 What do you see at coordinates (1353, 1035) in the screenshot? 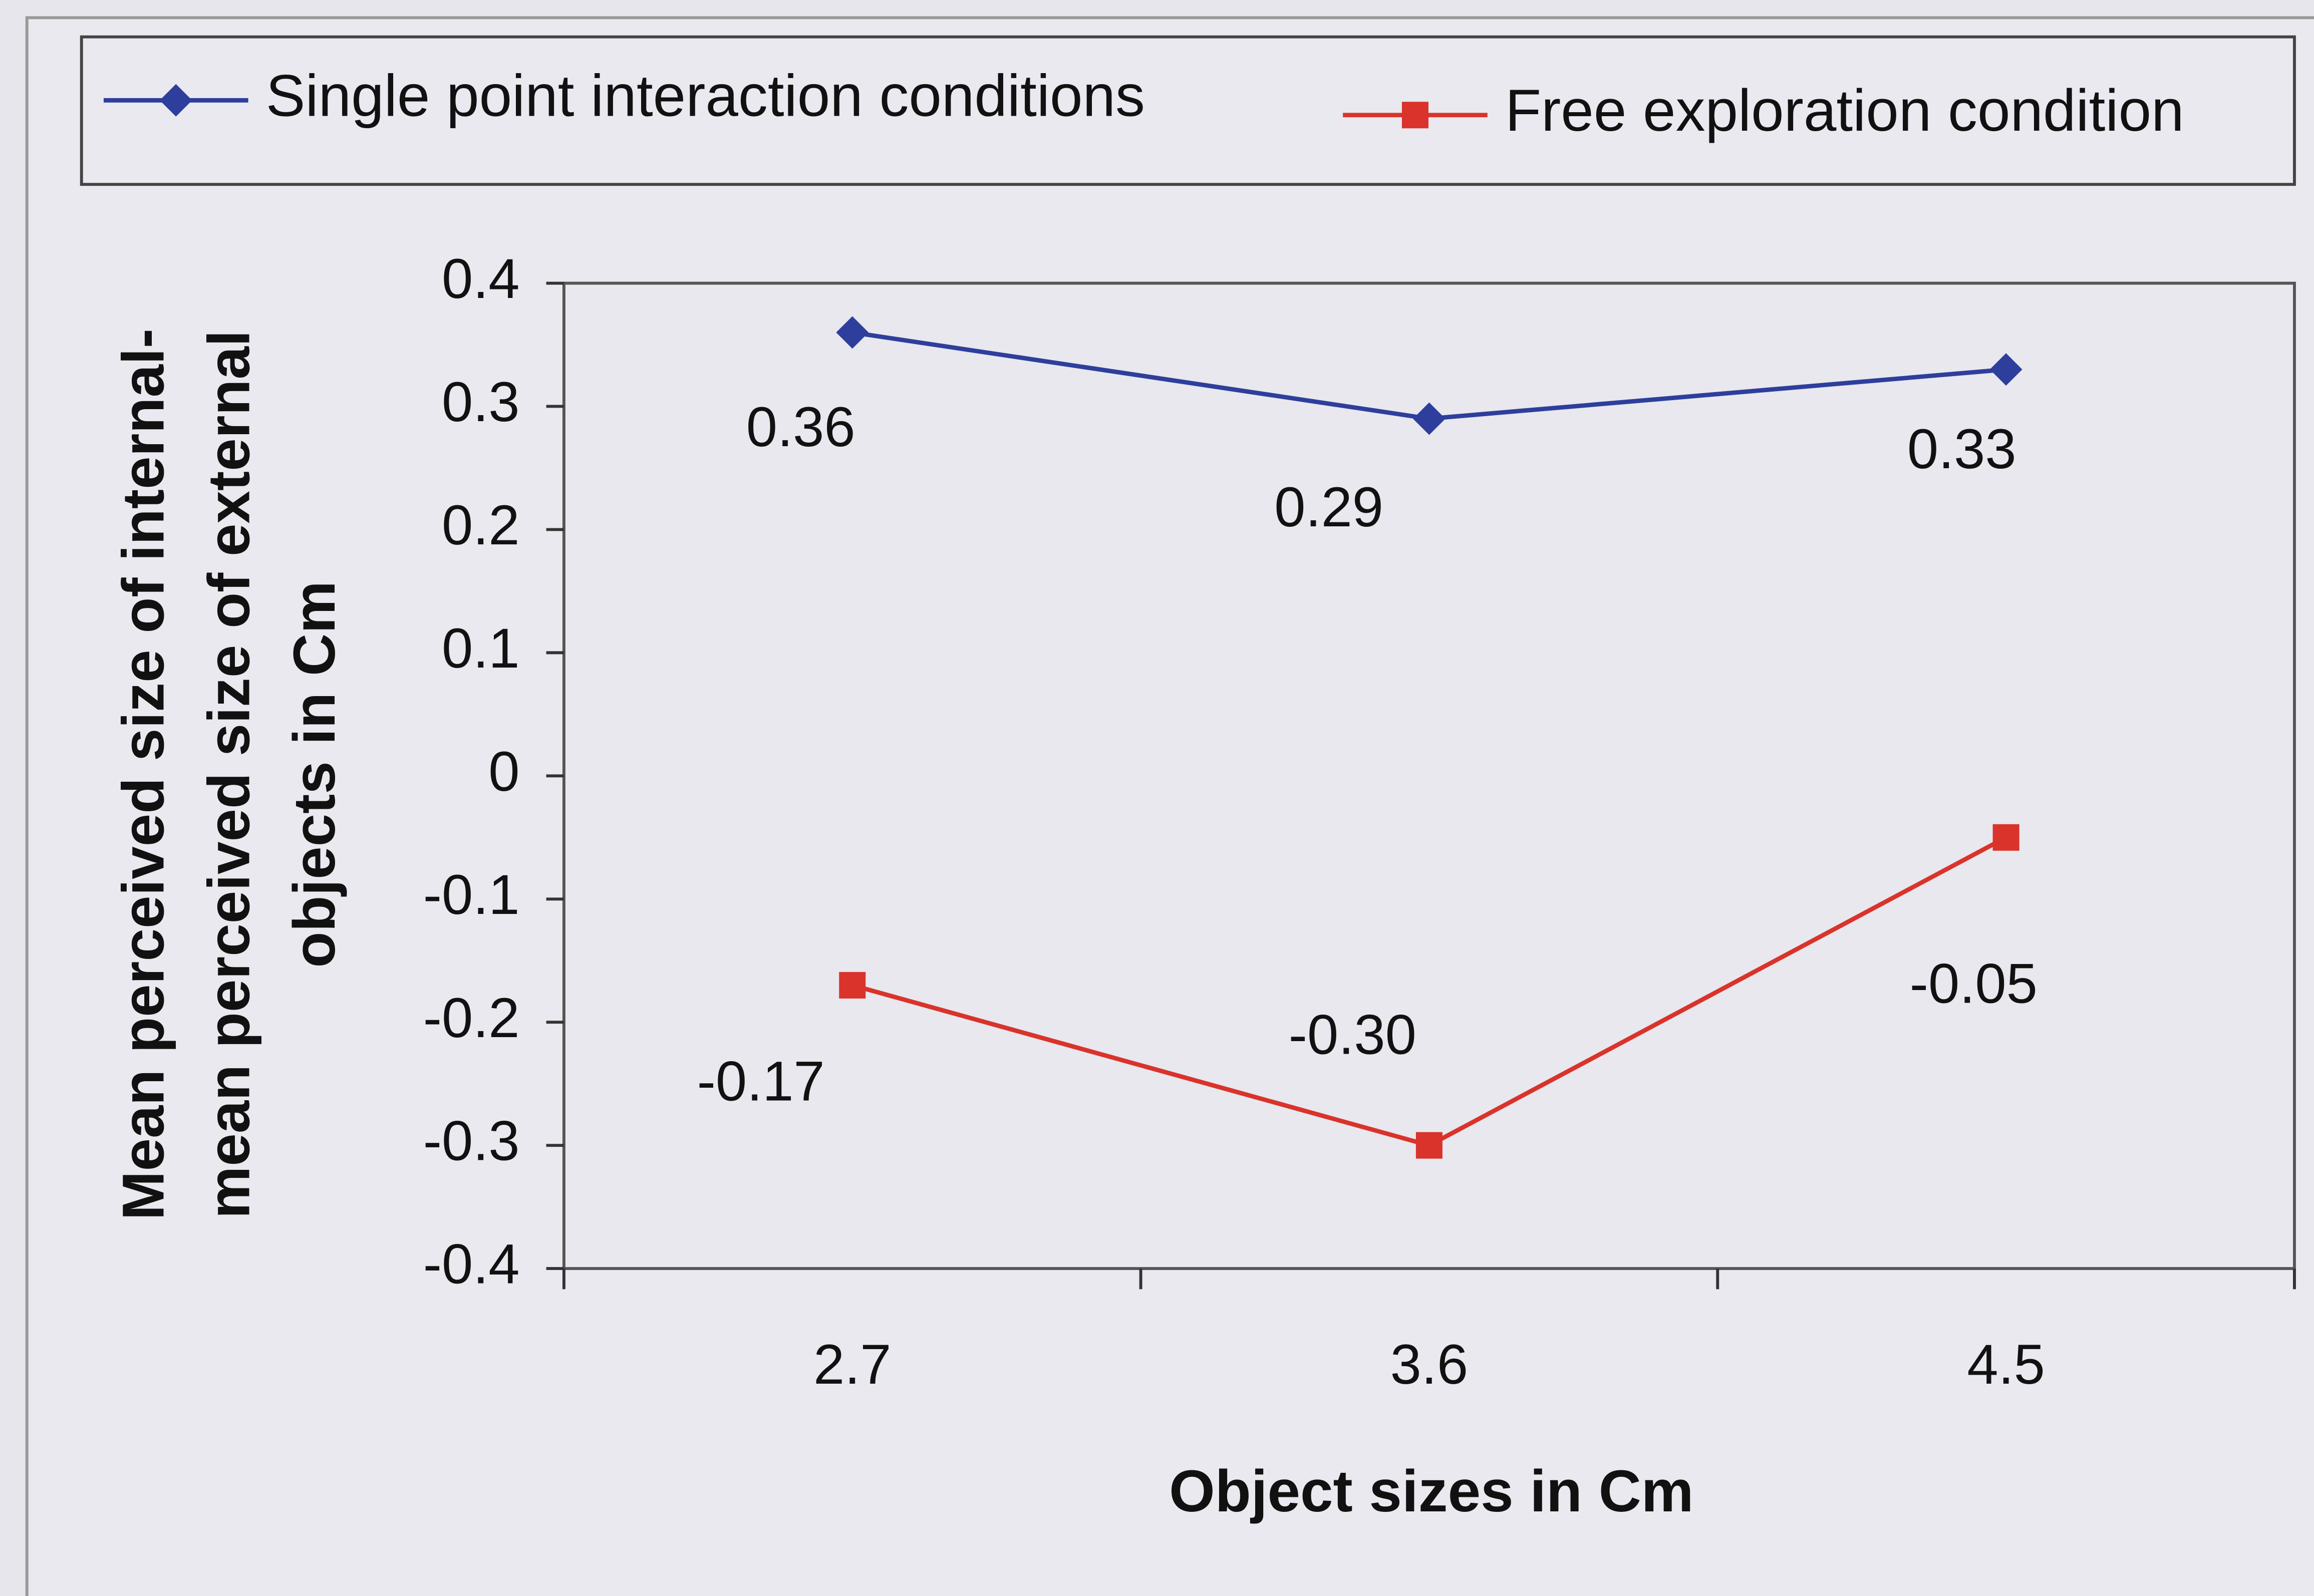
I see `data-label: -0.30` at bounding box center [1353, 1035].